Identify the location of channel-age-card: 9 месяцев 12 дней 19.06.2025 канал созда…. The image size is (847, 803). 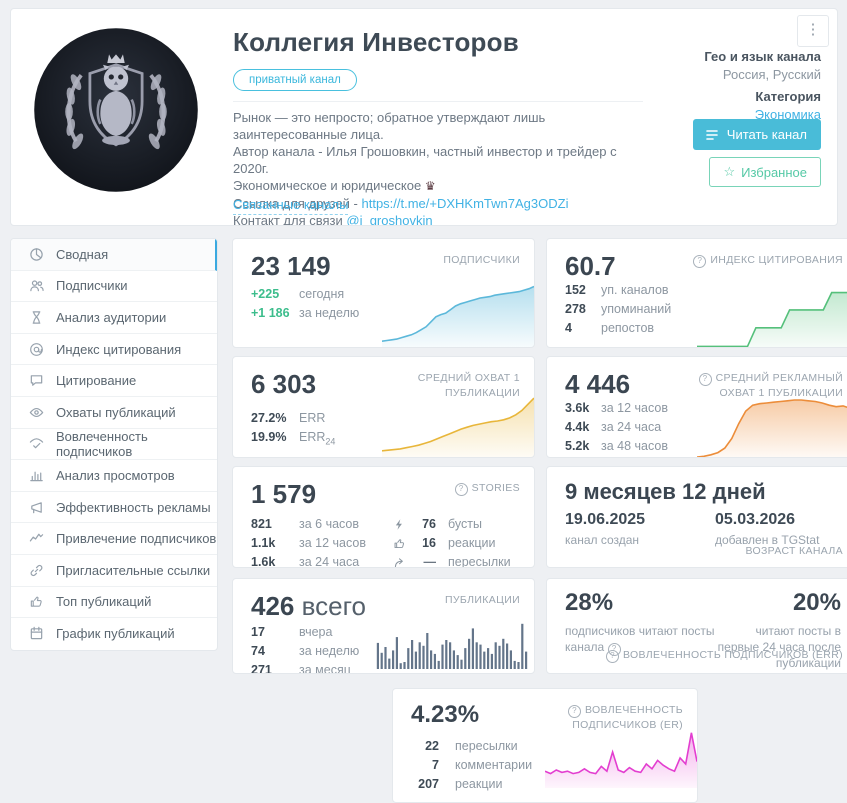
(696, 517).